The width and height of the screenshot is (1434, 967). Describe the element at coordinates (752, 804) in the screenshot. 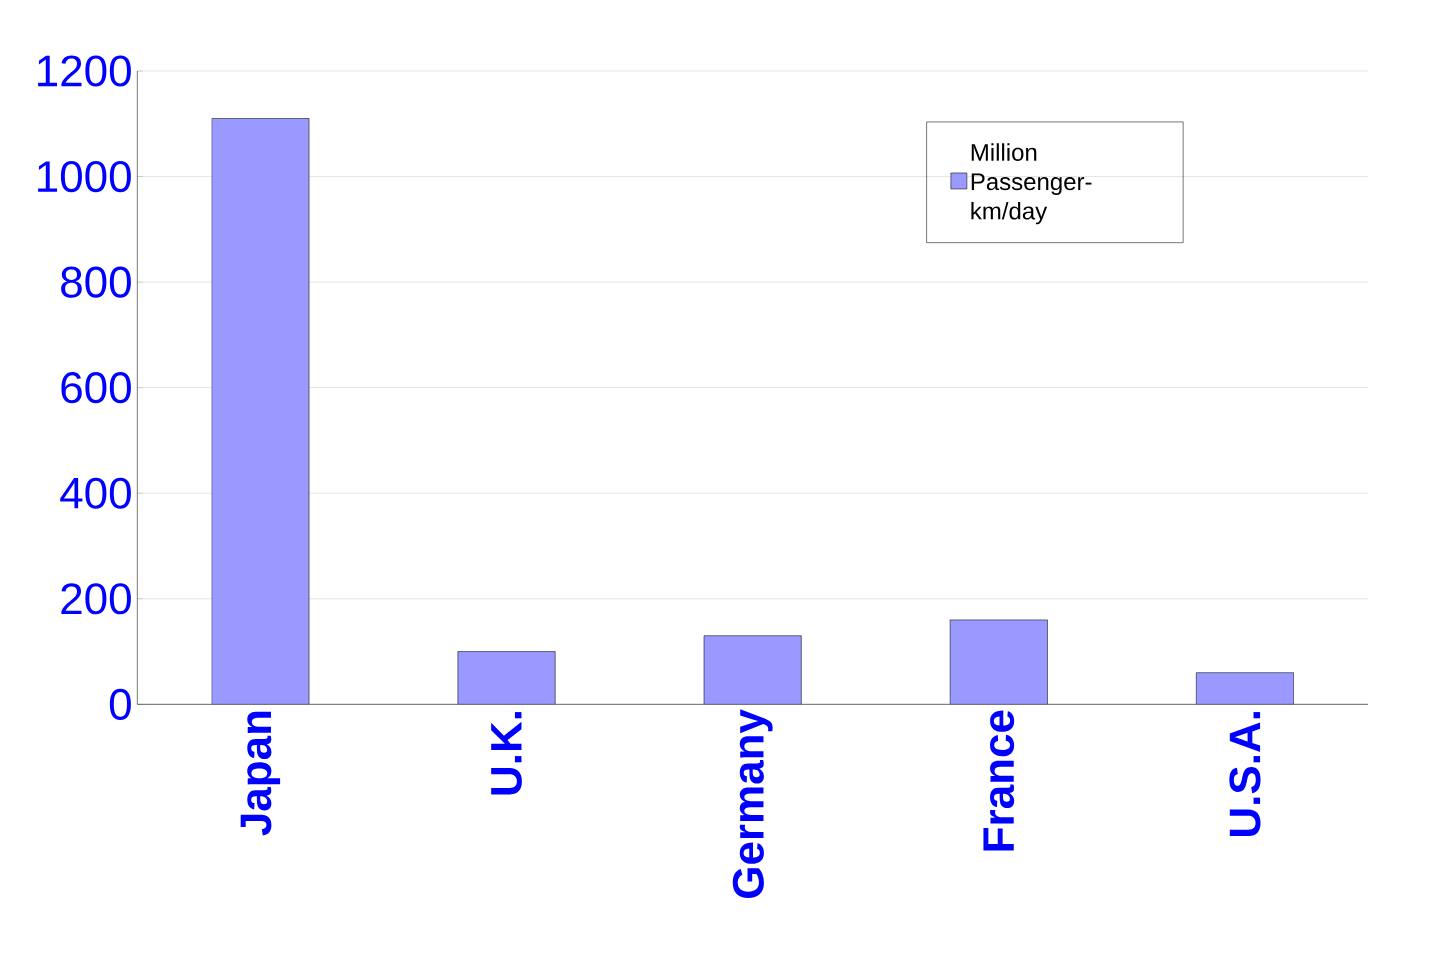

I see `x-tick-label: Germany` at that location.